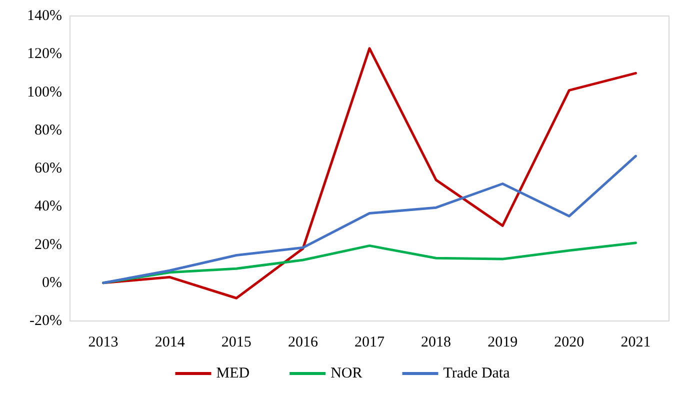 This screenshot has height=396, width=685. What do you see at coordinates (436, 342) in the screenshot?
I see `x-tick-label: 2018` at bounding box center [436, 342].